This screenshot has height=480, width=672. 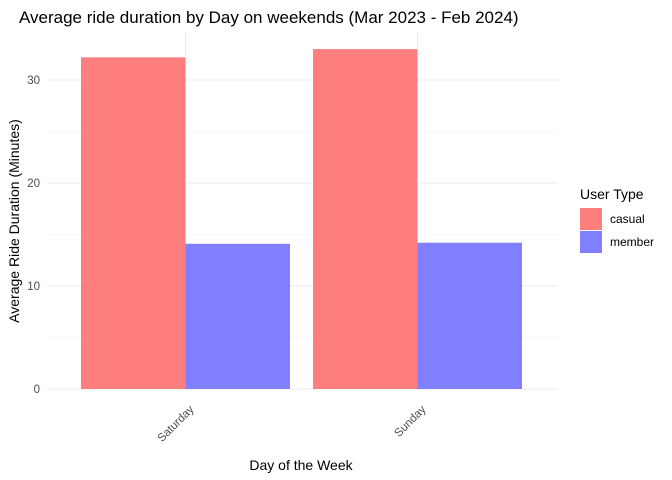 I want to click on y-tick-label: 30, so click(x=33, y=81).